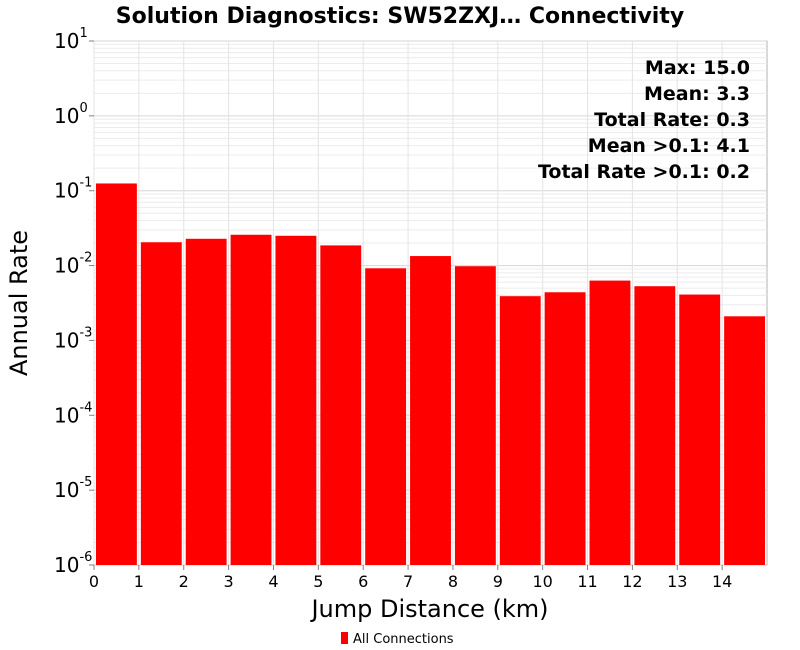  I want to click on stat-mean-above-threshold: Mean >0.1: 4.1, so click(669, 146).